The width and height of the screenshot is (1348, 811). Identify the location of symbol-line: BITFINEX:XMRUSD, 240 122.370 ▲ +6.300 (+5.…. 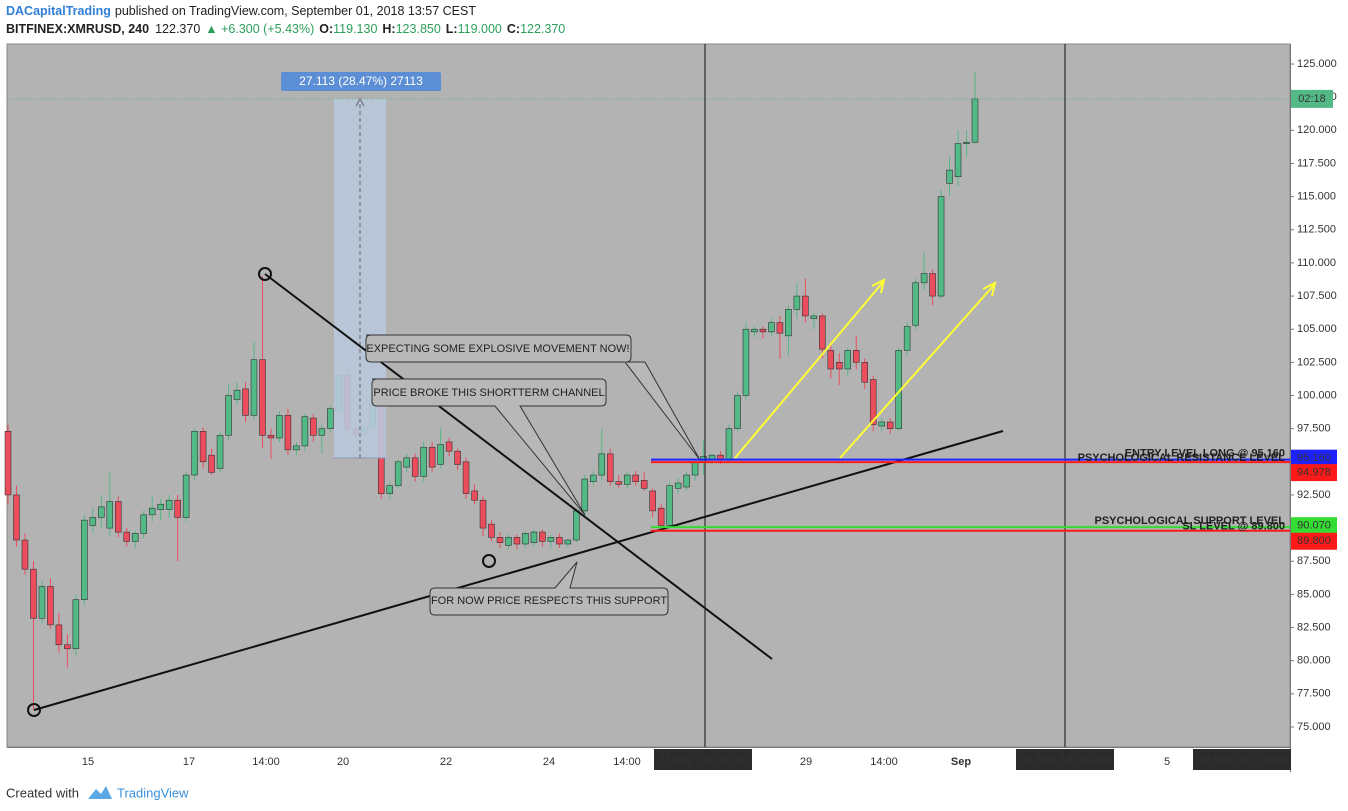
(285, 29).